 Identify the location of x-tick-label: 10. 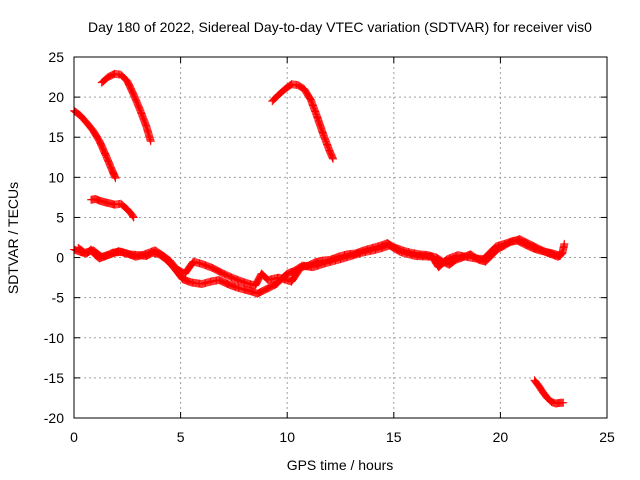
(287, 437).